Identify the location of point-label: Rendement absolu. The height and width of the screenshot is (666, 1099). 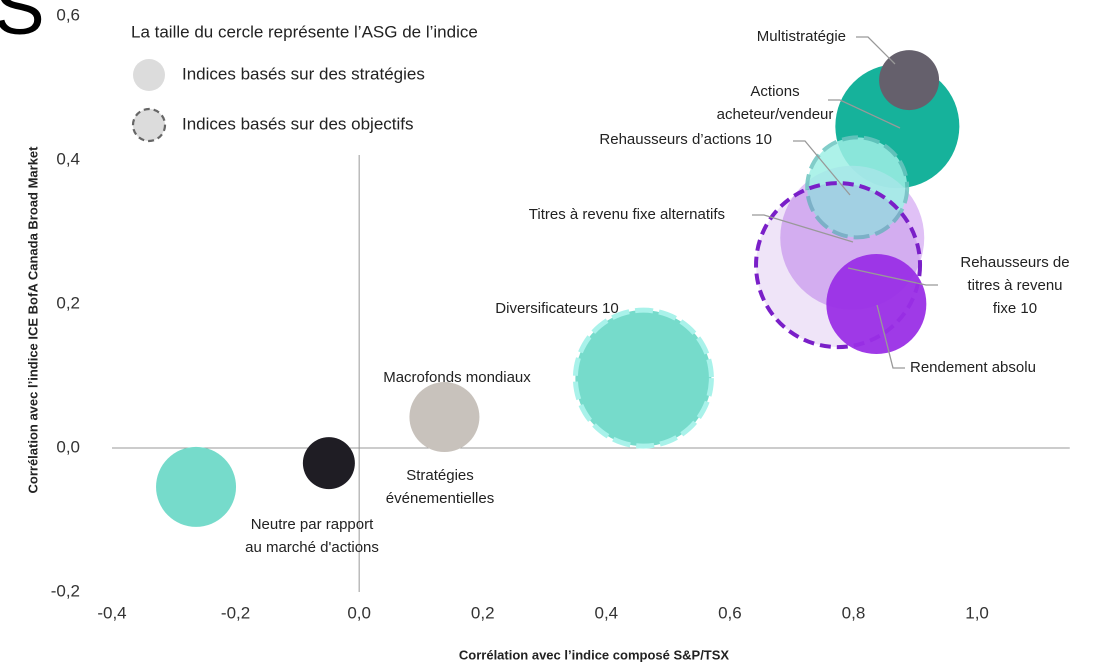
(973, 367).